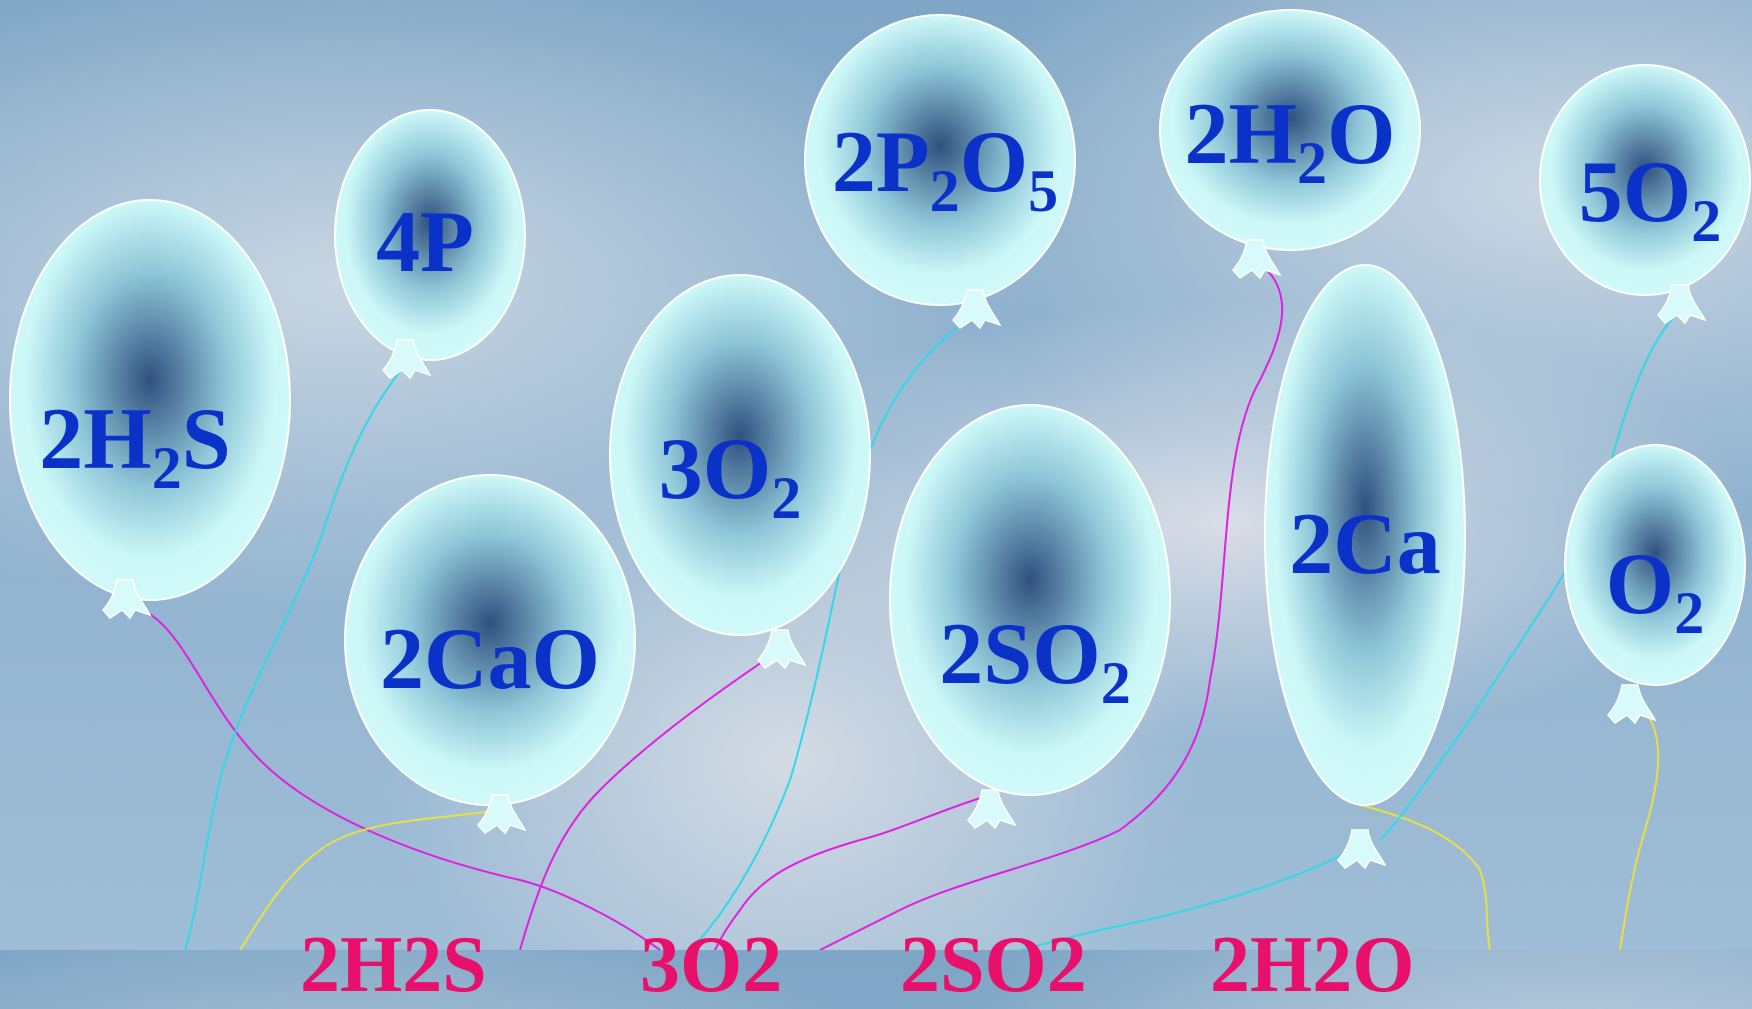 This screenshot has height=1009, width=1752. I want to click on balloon-formula-5o2: 5O2, so click(1650, 200).